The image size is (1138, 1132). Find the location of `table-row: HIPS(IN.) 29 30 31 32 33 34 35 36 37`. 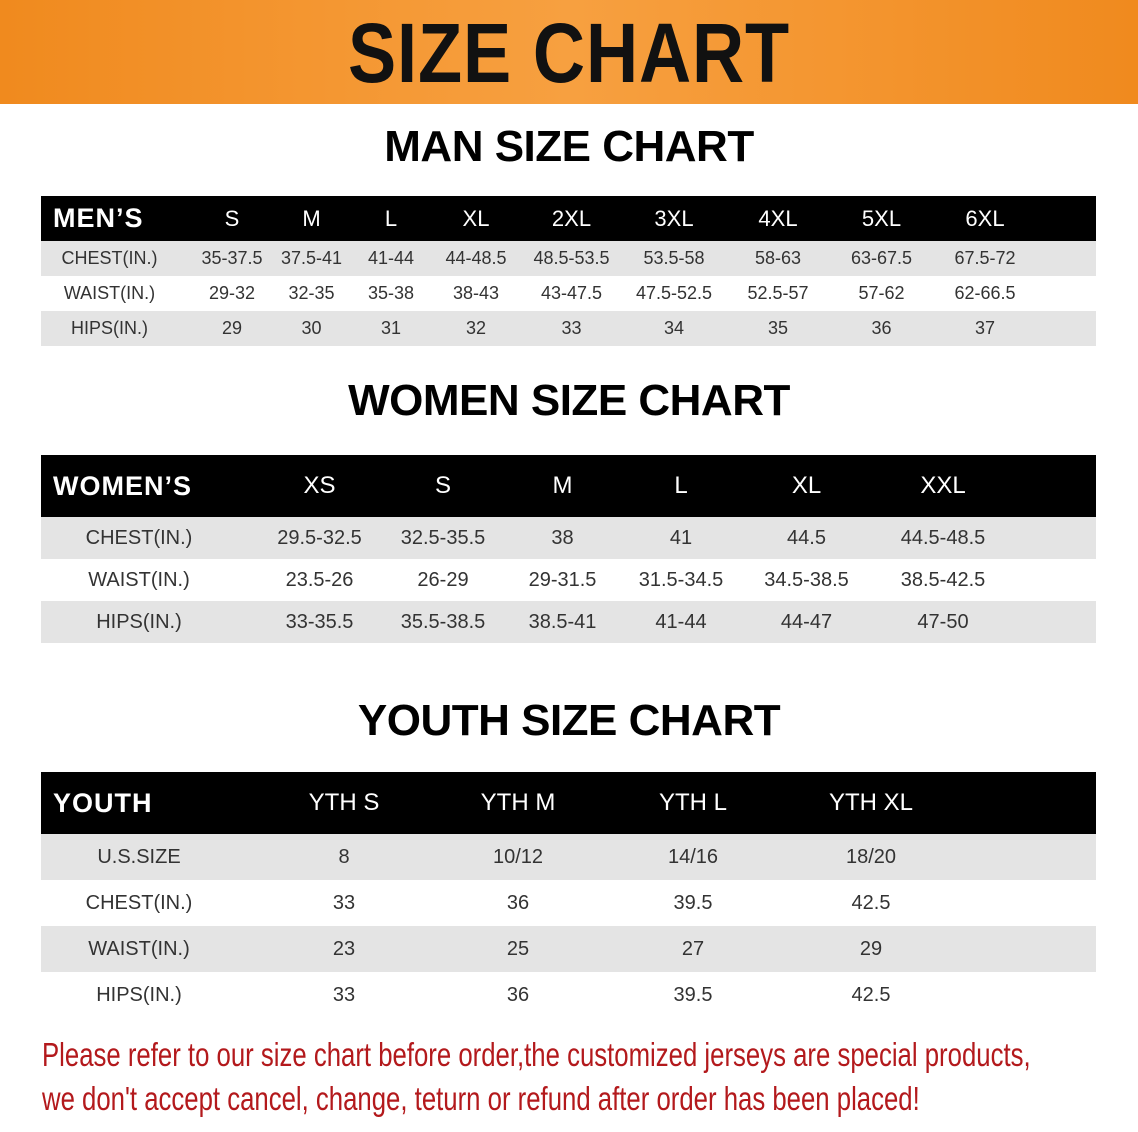

table-row: HIPS(IN.) 29 30 31 32 33 34 35 36 37 is located at coordinates (568, 328).